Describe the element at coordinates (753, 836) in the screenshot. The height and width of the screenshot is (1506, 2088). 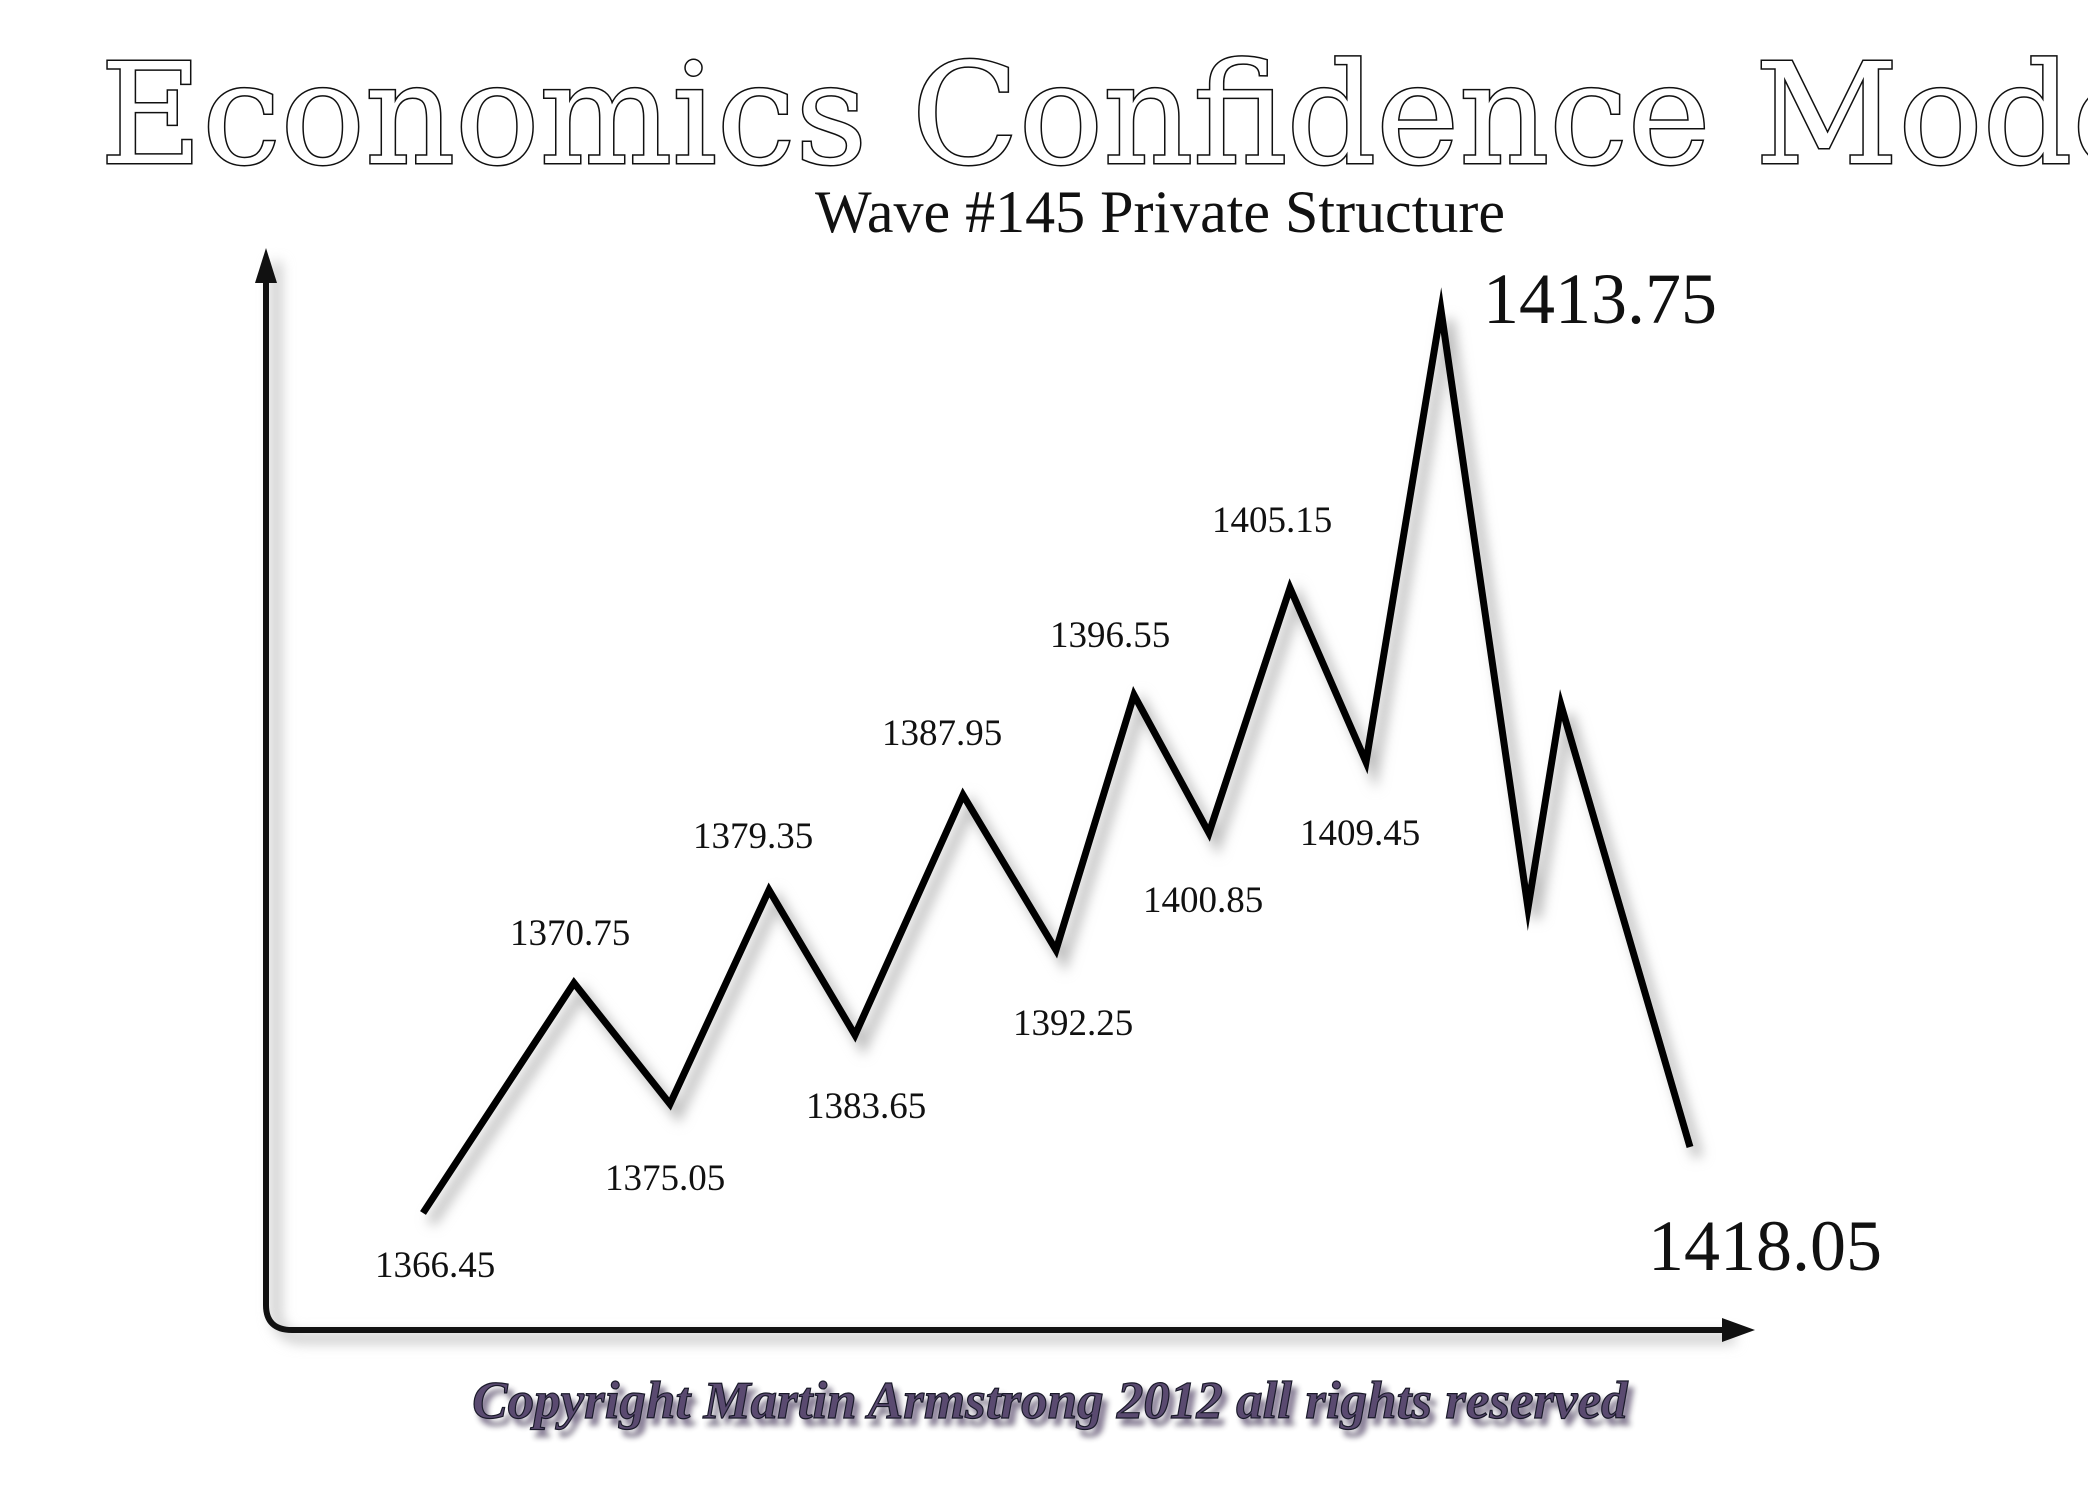
I see `wave-label-peak: 1379.35` at that location.